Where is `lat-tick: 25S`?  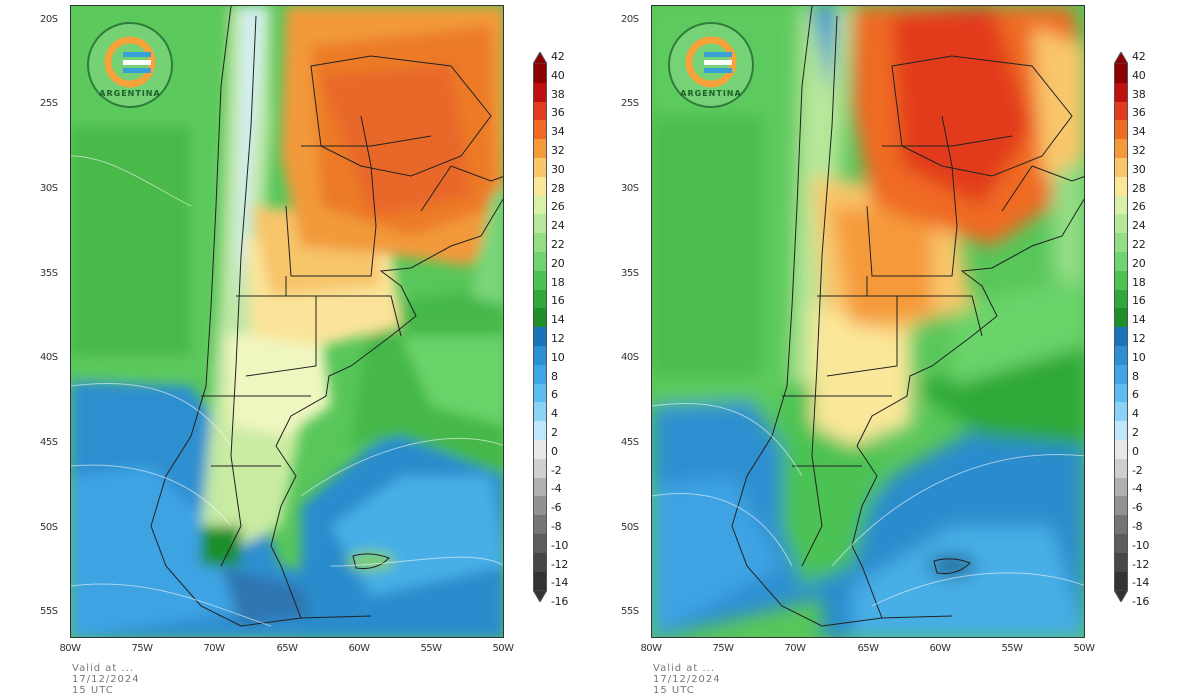 lat-tick: 25S is located at coordinates (49, 103).